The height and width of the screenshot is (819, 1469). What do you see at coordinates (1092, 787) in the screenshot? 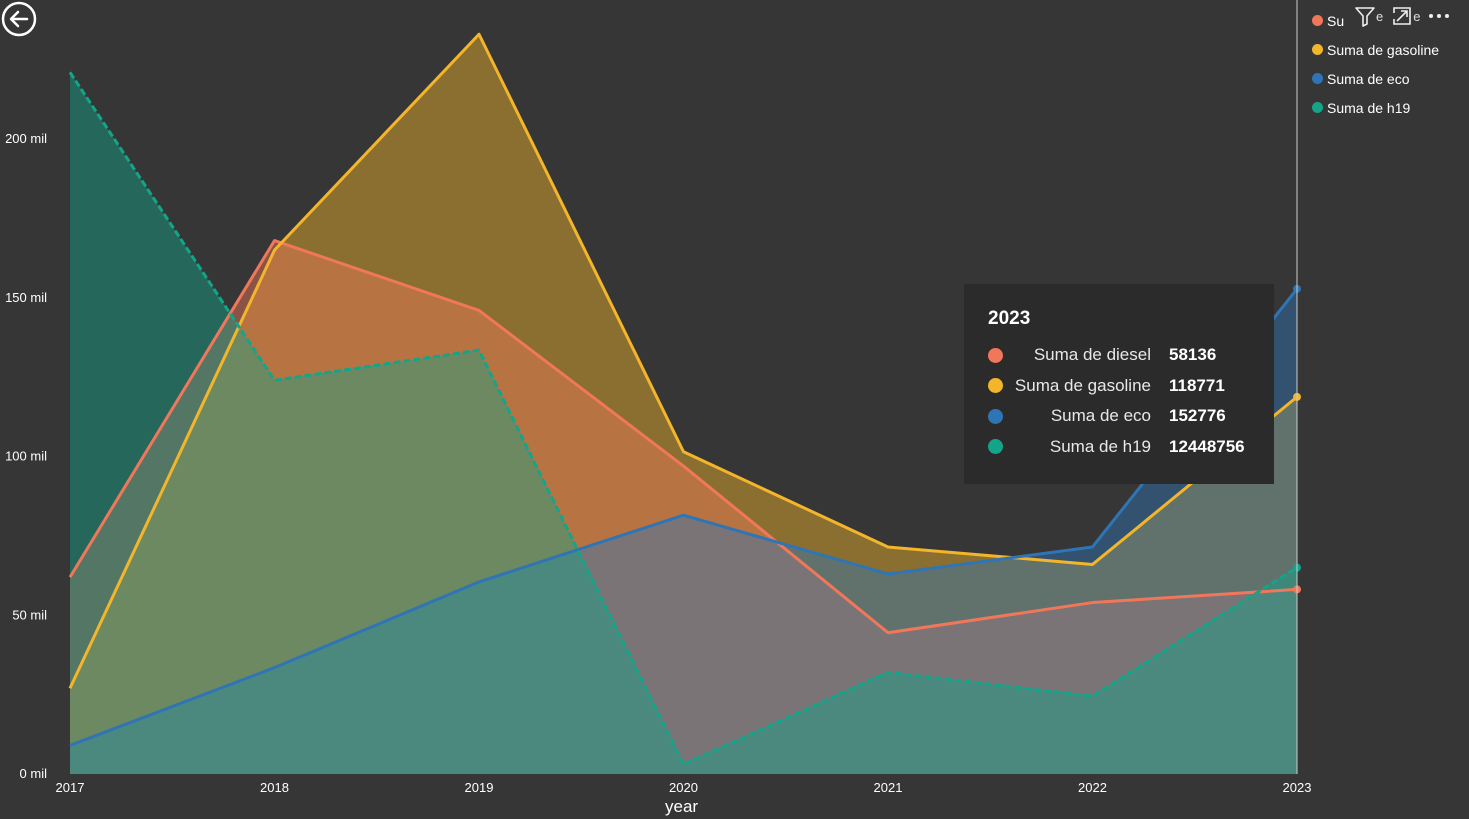
I see `x-tick-label: 2022` at bounding box center [1092, 787].